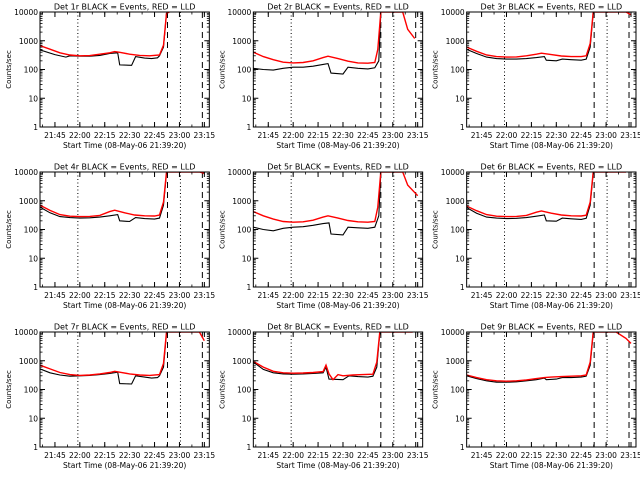 This screenshot has width=640, height=480. What do you see at coordinates (338, 7) in the screenshot?
I see `chart-title: Det 2r BLACK = Events, RED = LLD` at bounding box center [338, 7].